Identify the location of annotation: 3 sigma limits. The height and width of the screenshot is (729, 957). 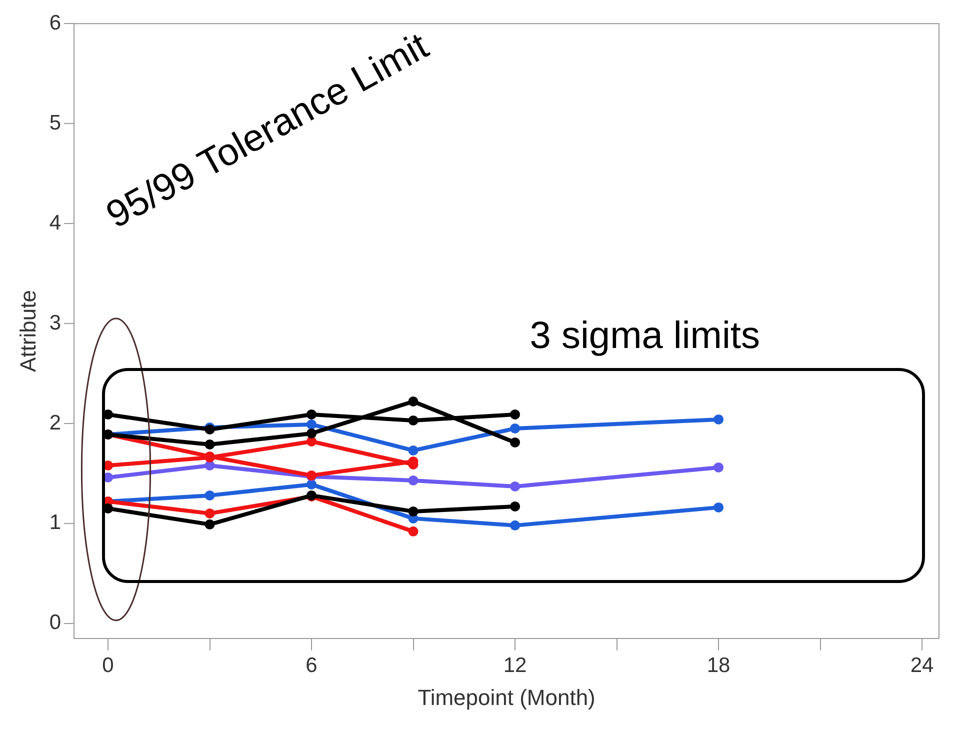
(645, 335).